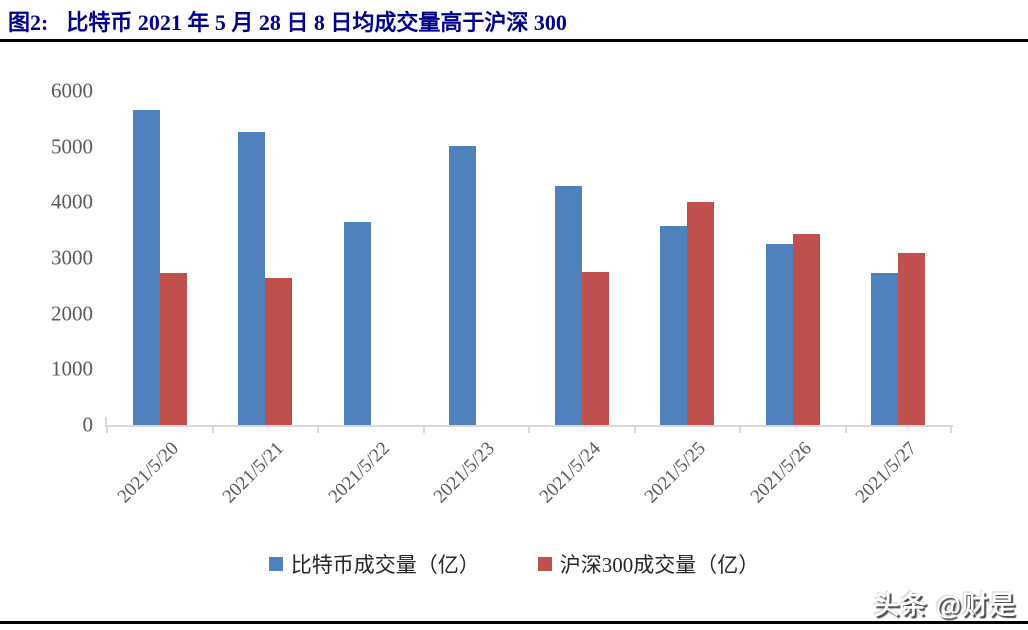 Image resolution: width=1028 pixels, height=630 pixels. I want to click on y-axis-tick-label: 2000, so click(72, 313).